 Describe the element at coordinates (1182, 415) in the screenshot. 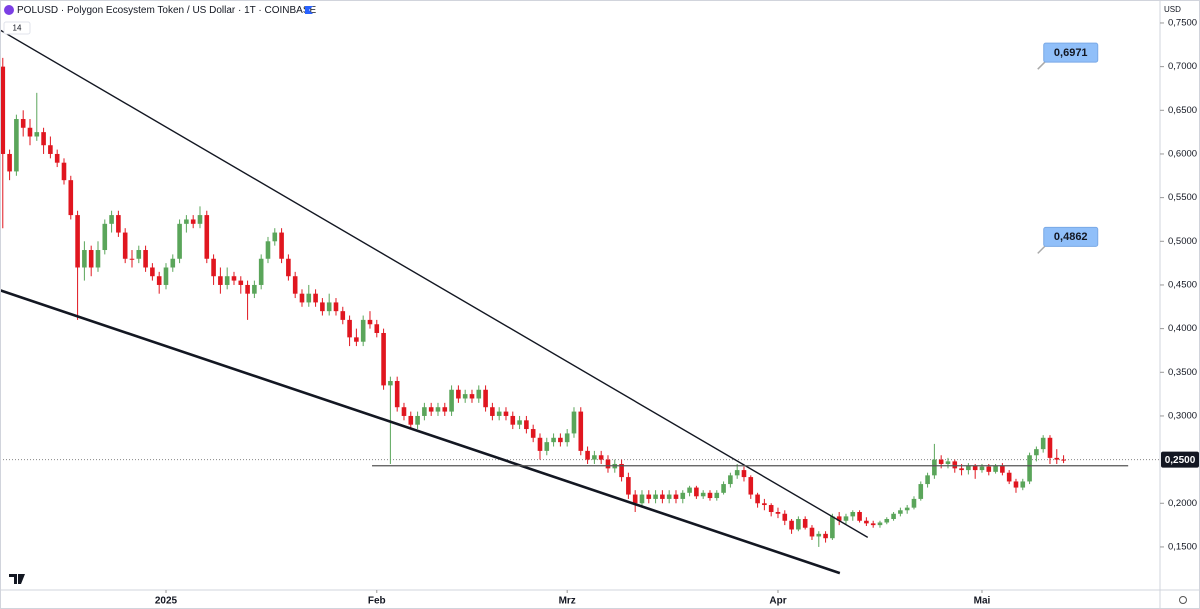

I see `y-tick-label: 0,3000` at that location.